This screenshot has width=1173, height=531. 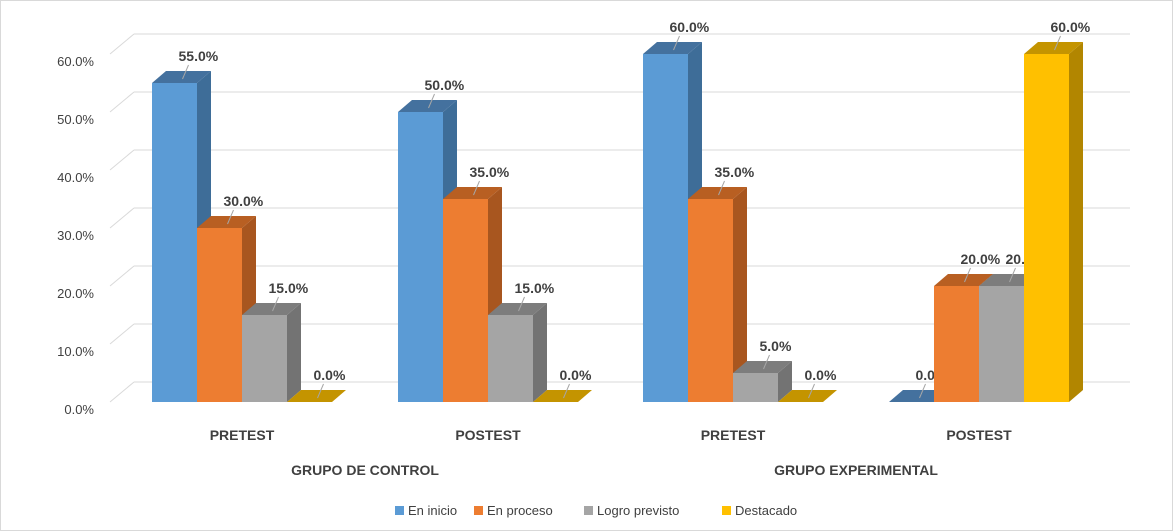 What do you see at coordinates (520, 510) in the screenshot?
I see `legend-label: En proceso` at bounding box center [520, 510].